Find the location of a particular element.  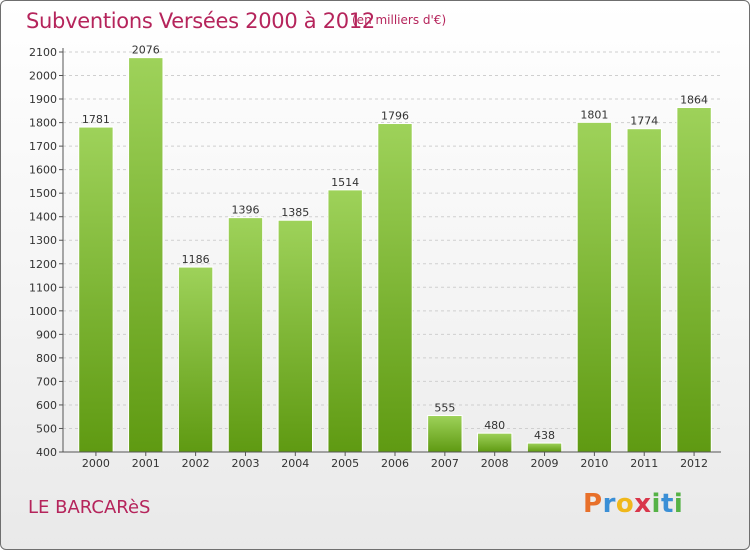

bar-2001 is located at coordinates (146, 255).